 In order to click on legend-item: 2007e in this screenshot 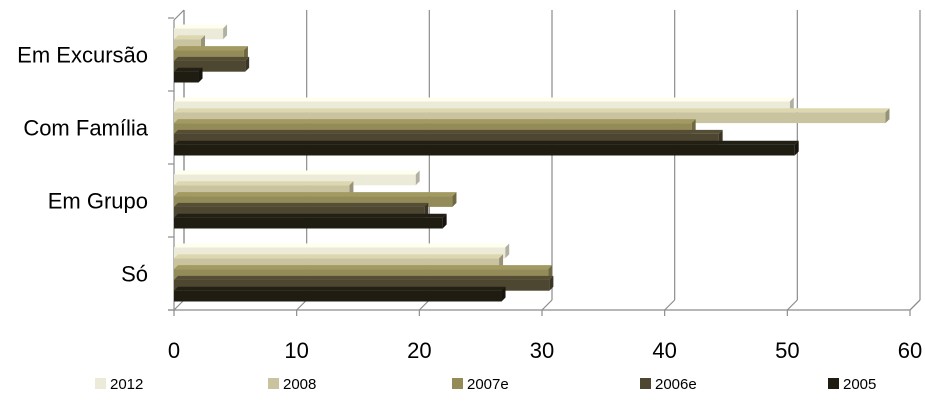, I will do `click(480, 384)`.